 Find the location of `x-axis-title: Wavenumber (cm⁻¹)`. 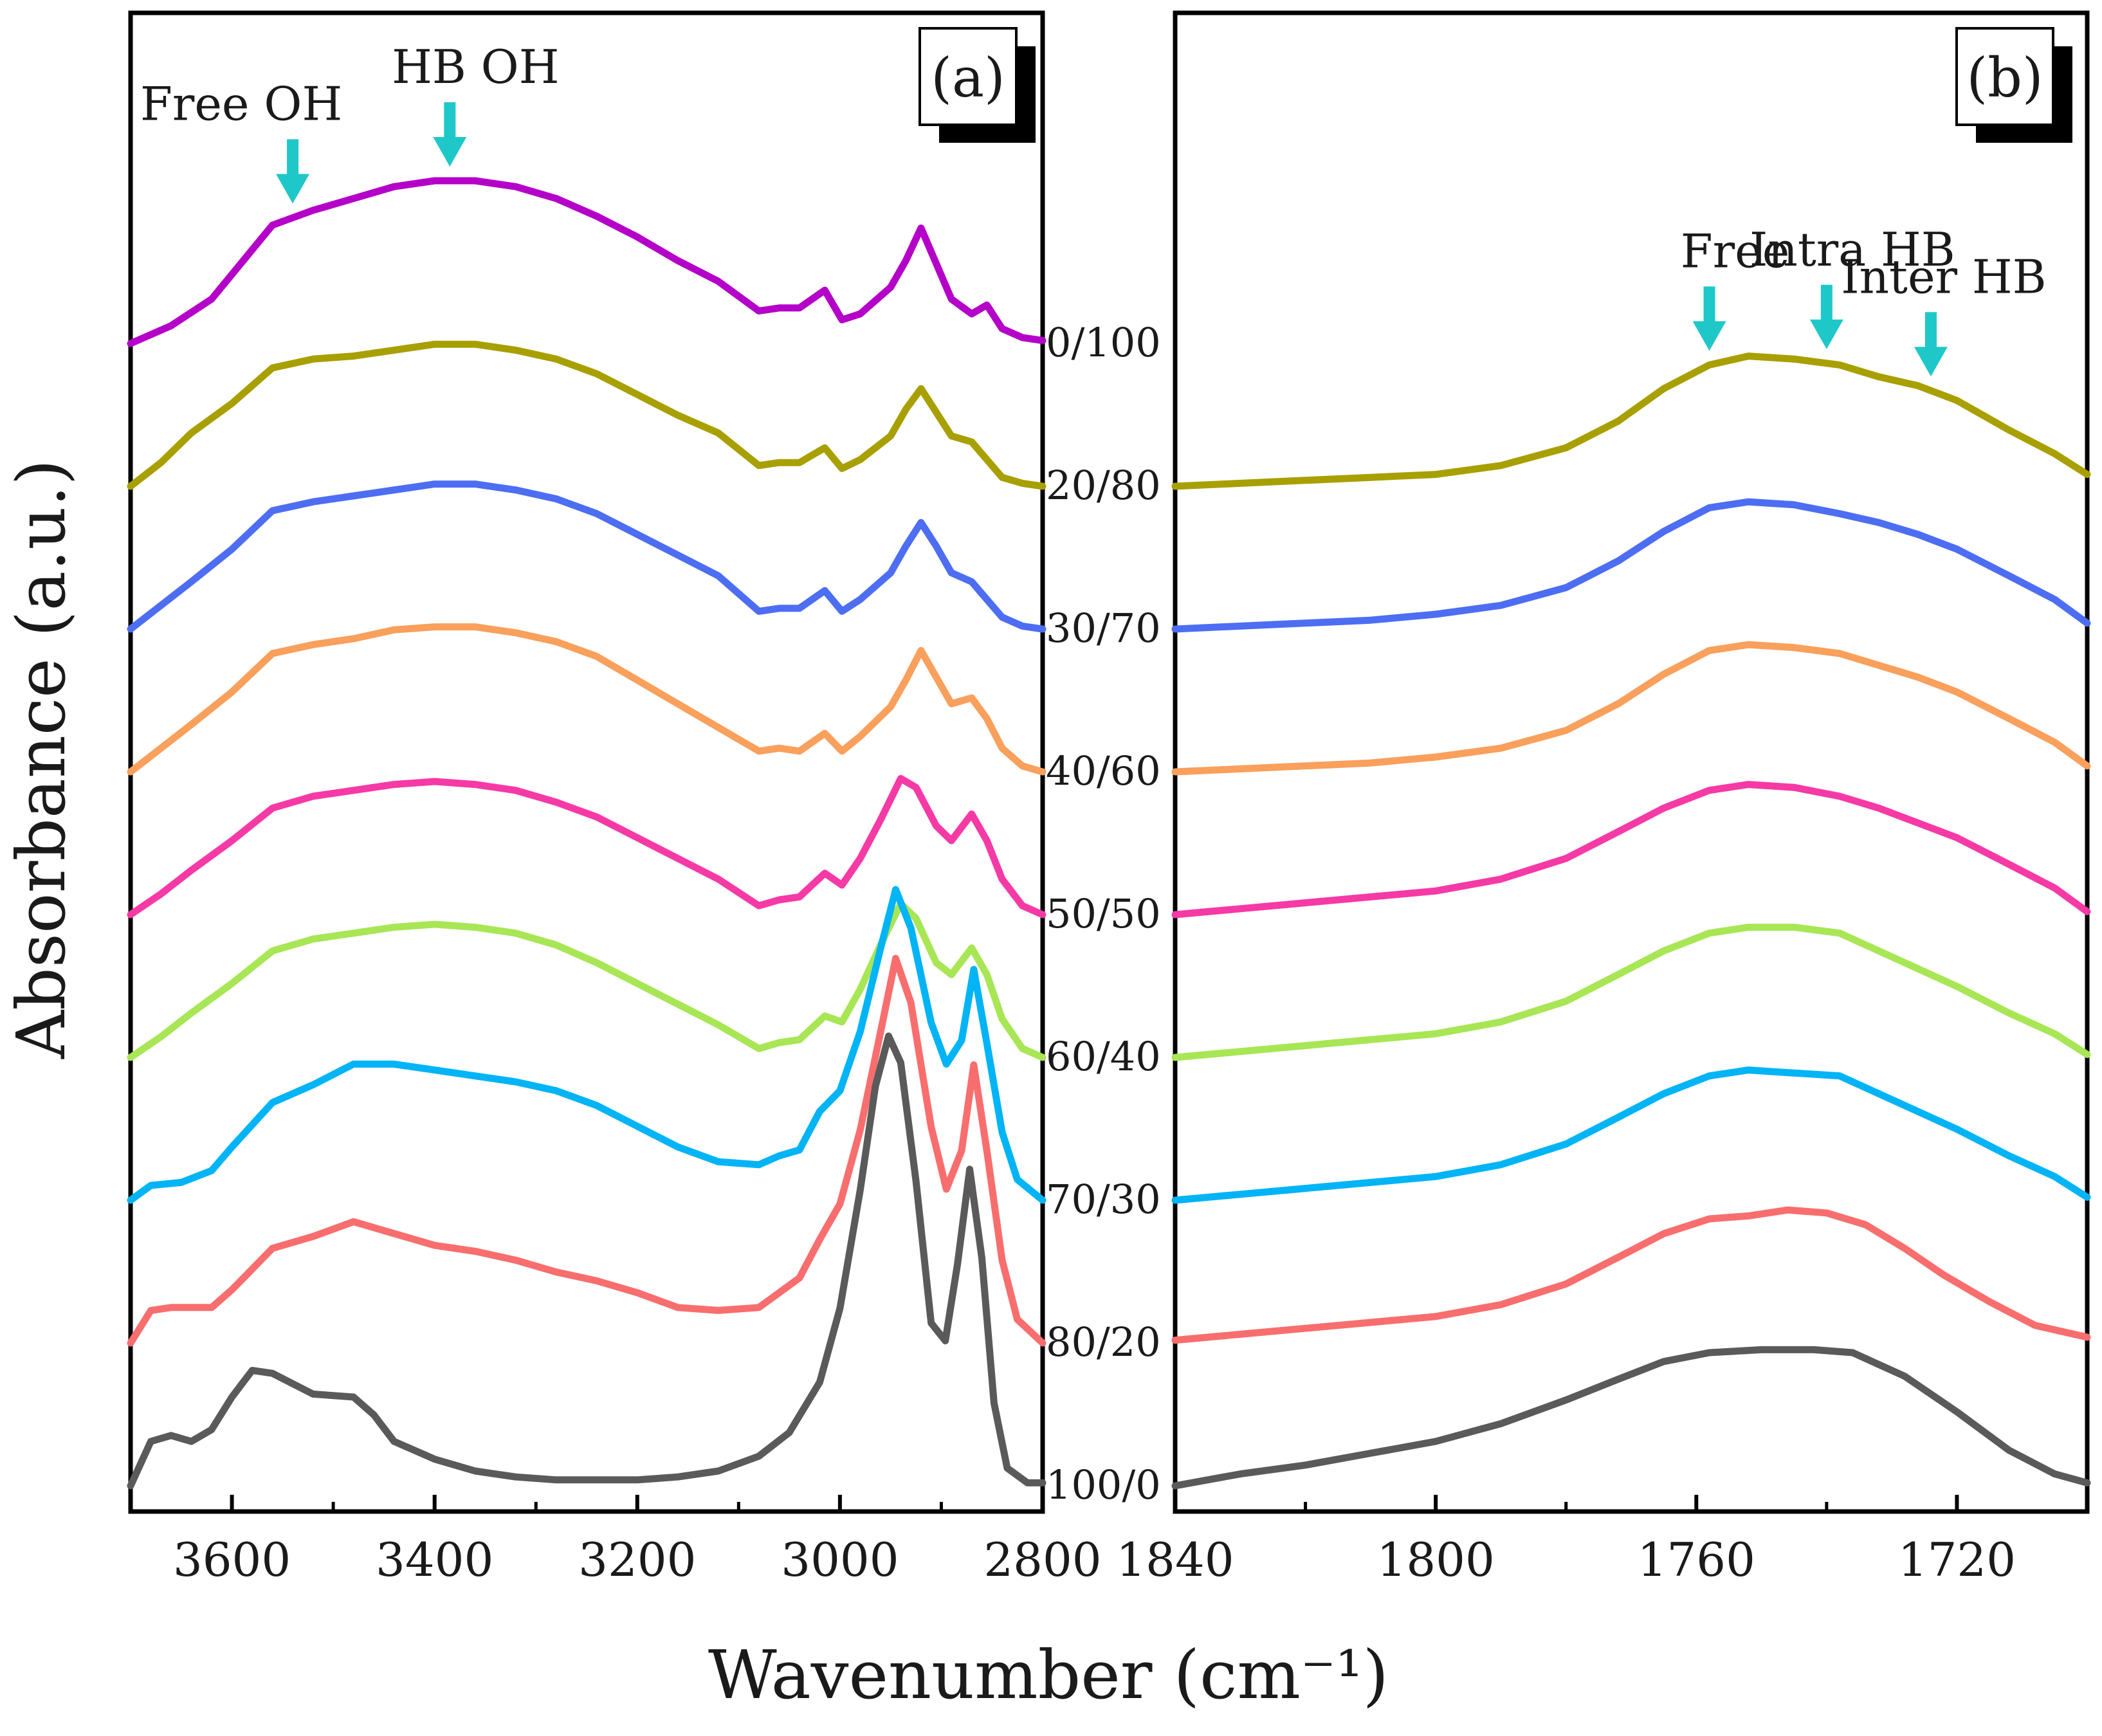

x-axis-title: Wavenumber (cm⁻¹) is located at coordinates (1048, 1675).